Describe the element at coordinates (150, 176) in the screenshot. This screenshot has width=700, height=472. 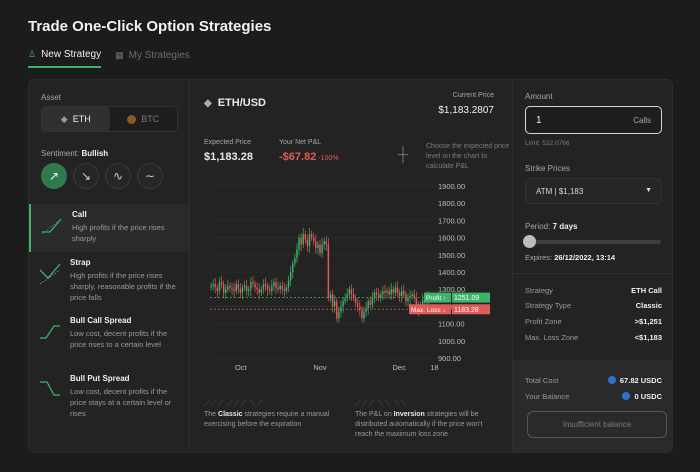
I see `neutral-button: ∼` at that location.